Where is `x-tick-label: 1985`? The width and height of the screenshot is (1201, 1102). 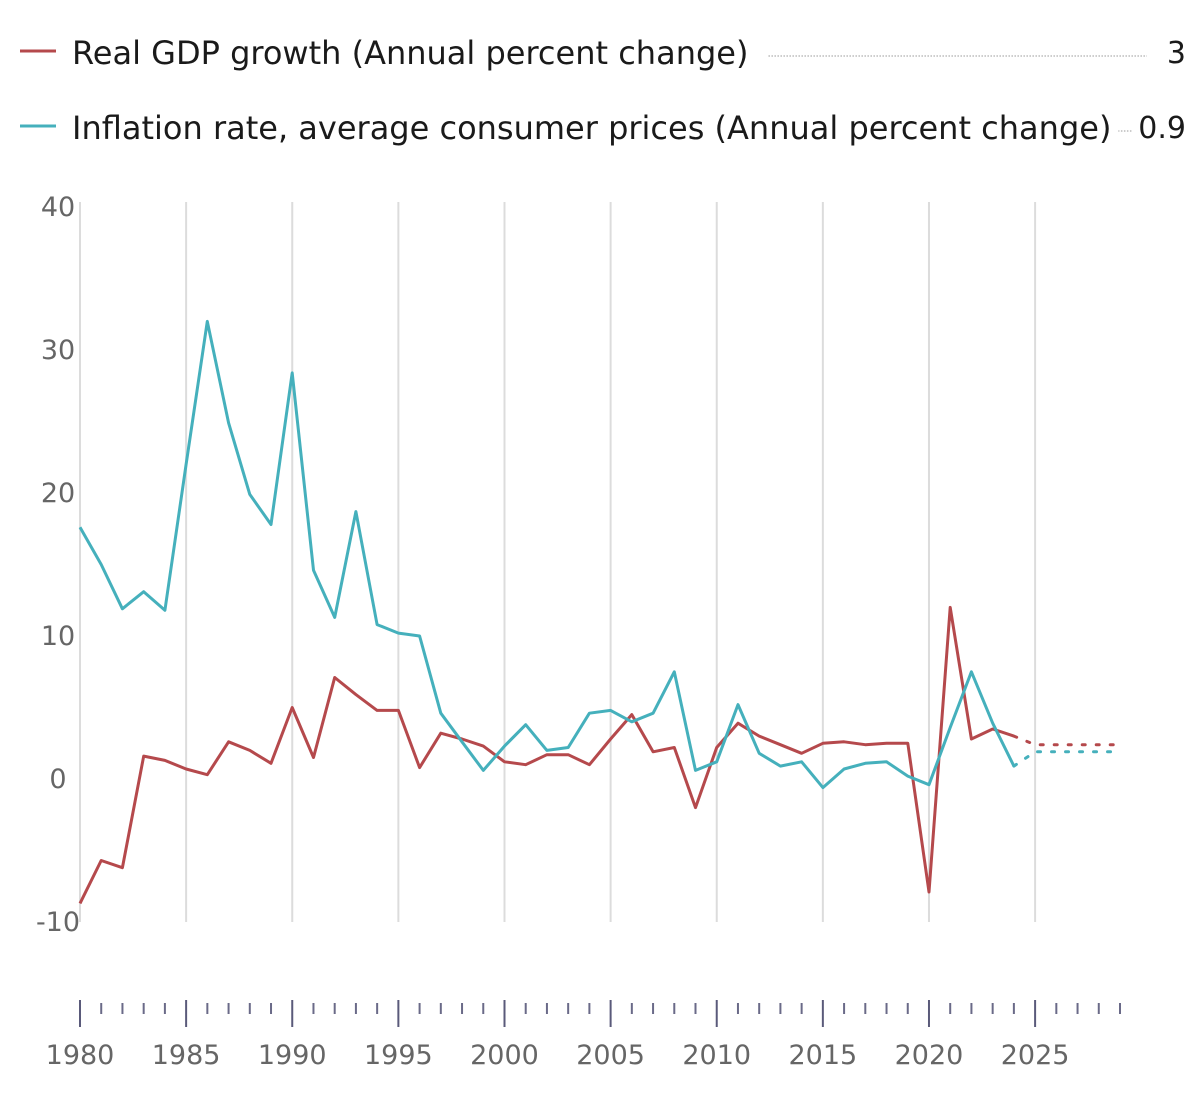 x-tick-label: 1985 is located at coordinates (186, 1055).